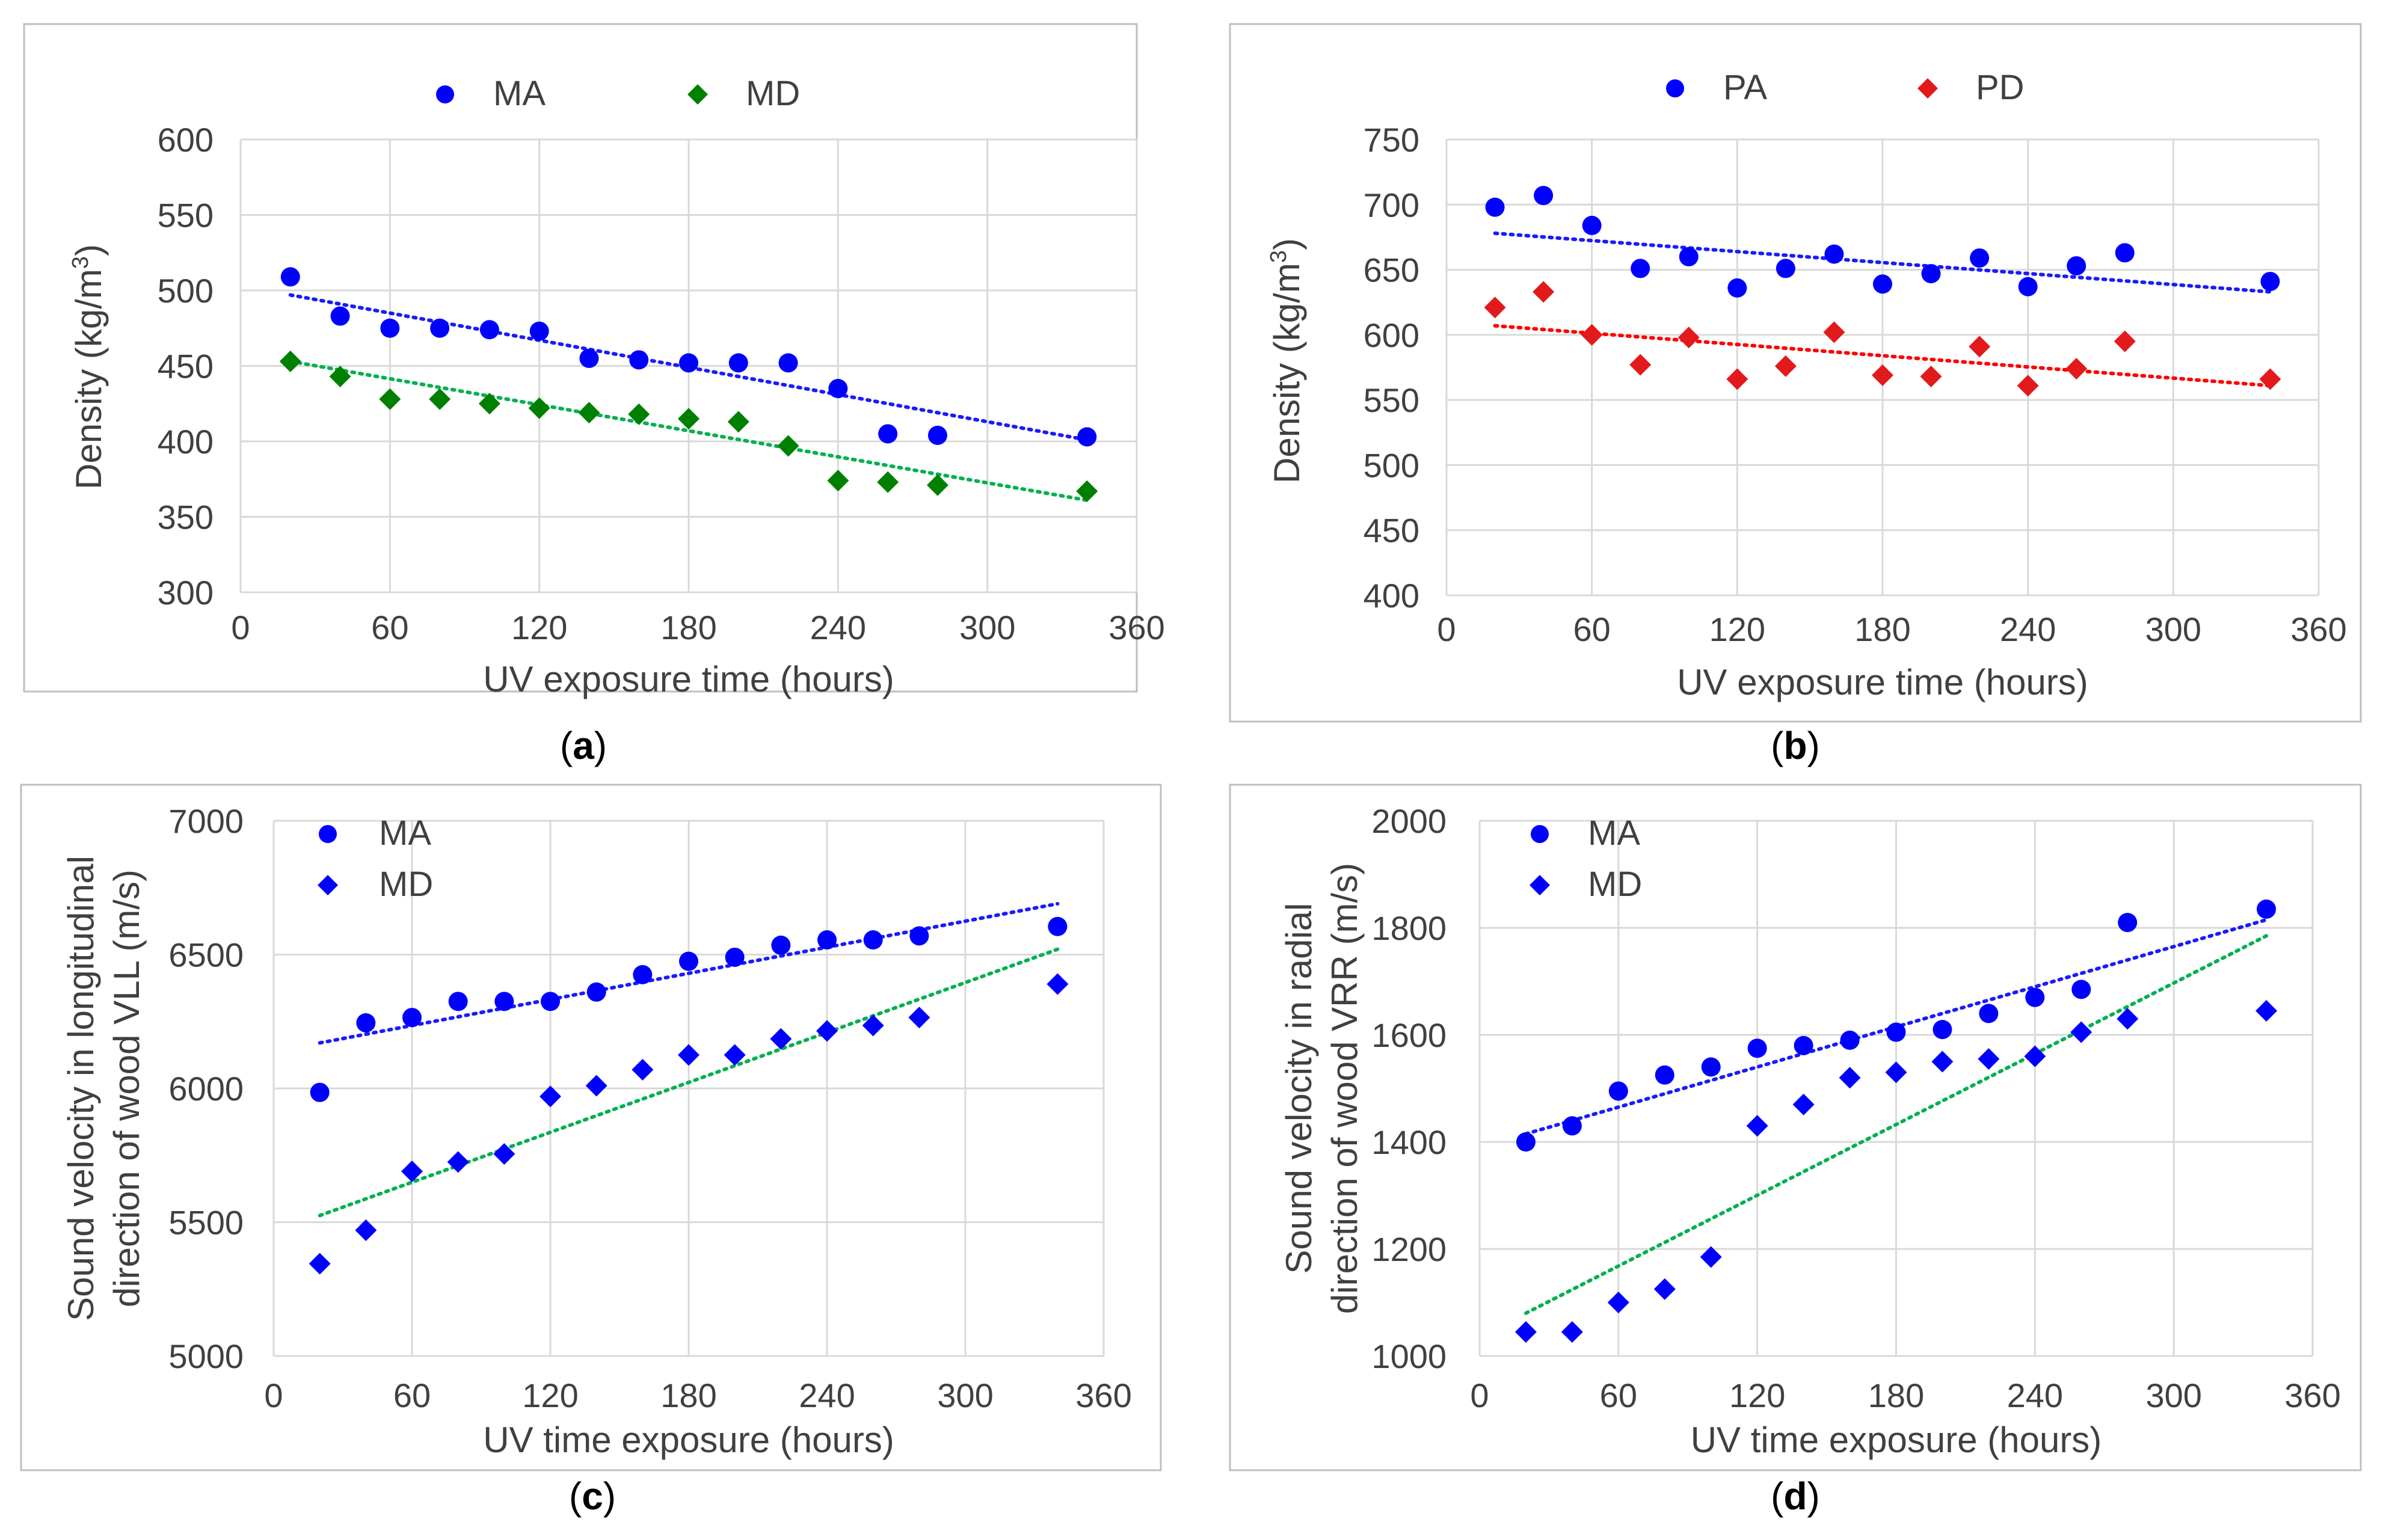  What do you see at coordinates (1391, 335) in the screenshot?
I see `y-tick-label: 600` at bounding box center [1391, 335].